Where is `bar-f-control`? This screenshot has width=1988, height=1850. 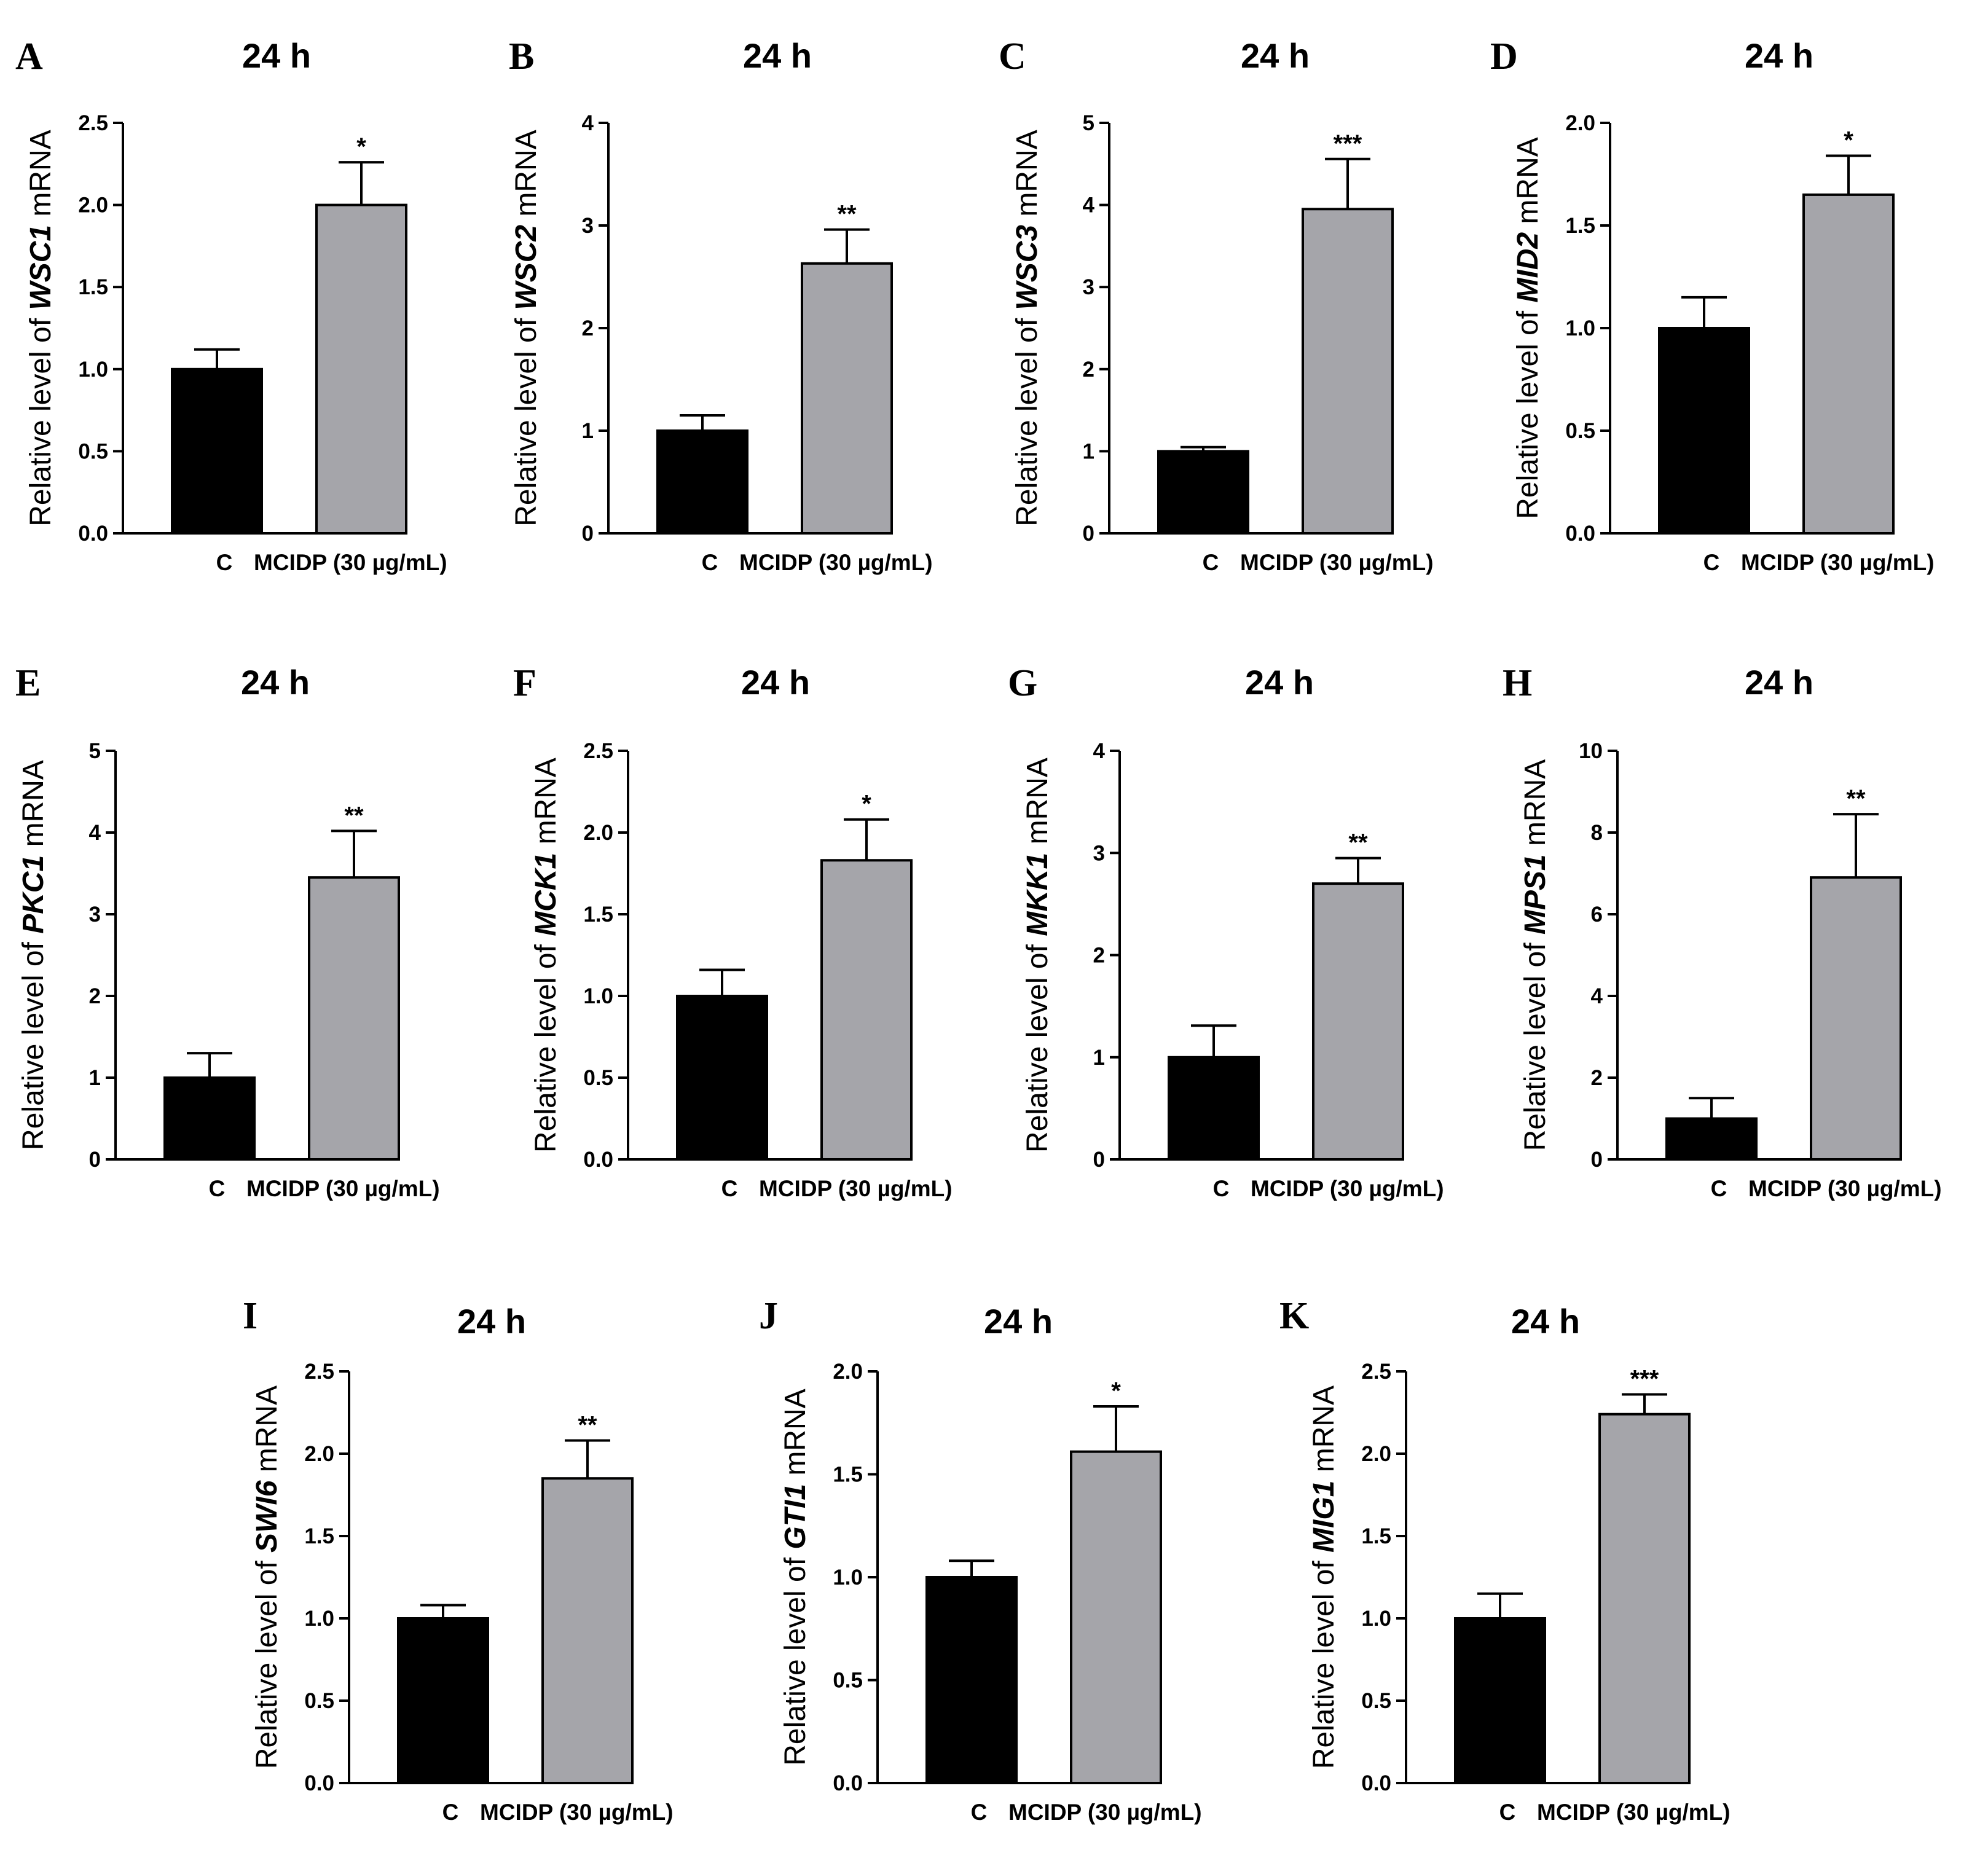
bar-f-control is located at coordinates (722, 1078).